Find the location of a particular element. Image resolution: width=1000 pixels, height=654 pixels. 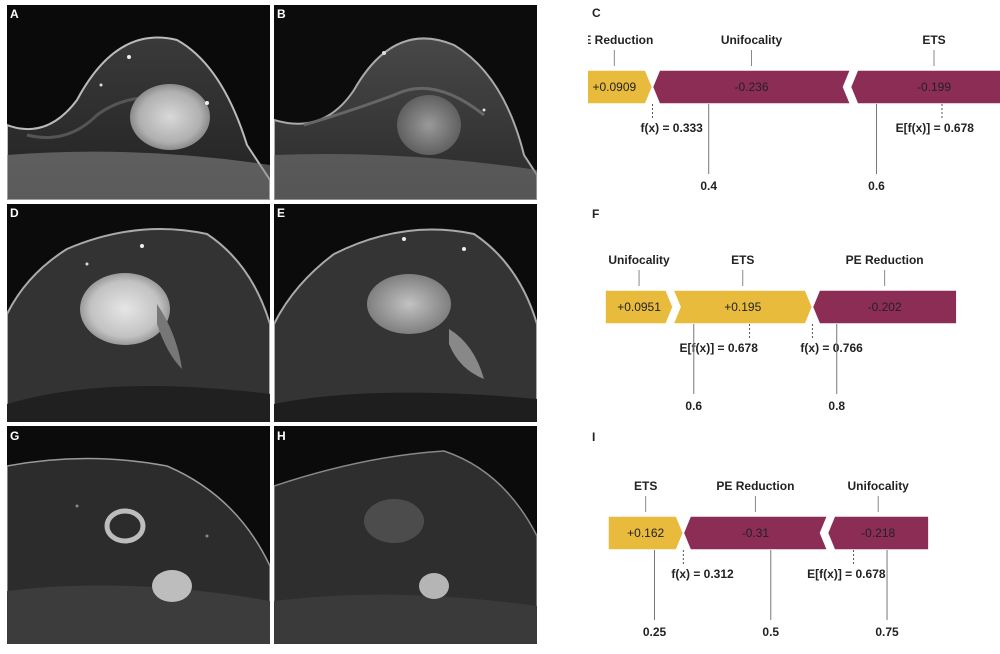

force-bar-pe-reduction-value-label: -0.202 is located at coordinates (885, 307).